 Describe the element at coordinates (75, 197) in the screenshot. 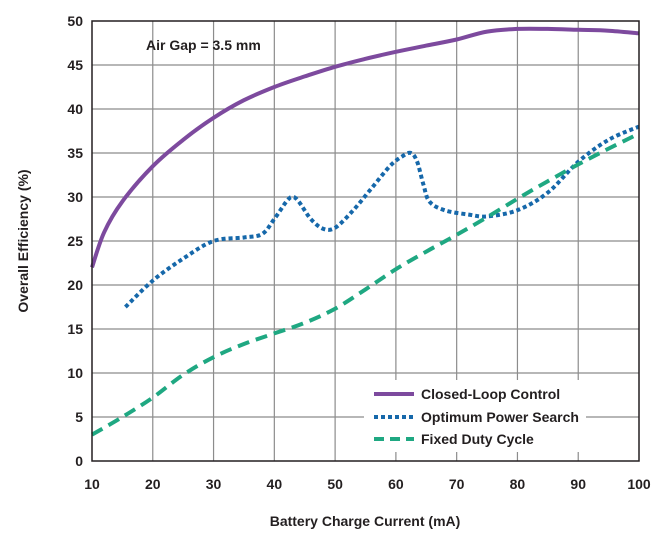

I see `y-tick-label: 30` at that location.